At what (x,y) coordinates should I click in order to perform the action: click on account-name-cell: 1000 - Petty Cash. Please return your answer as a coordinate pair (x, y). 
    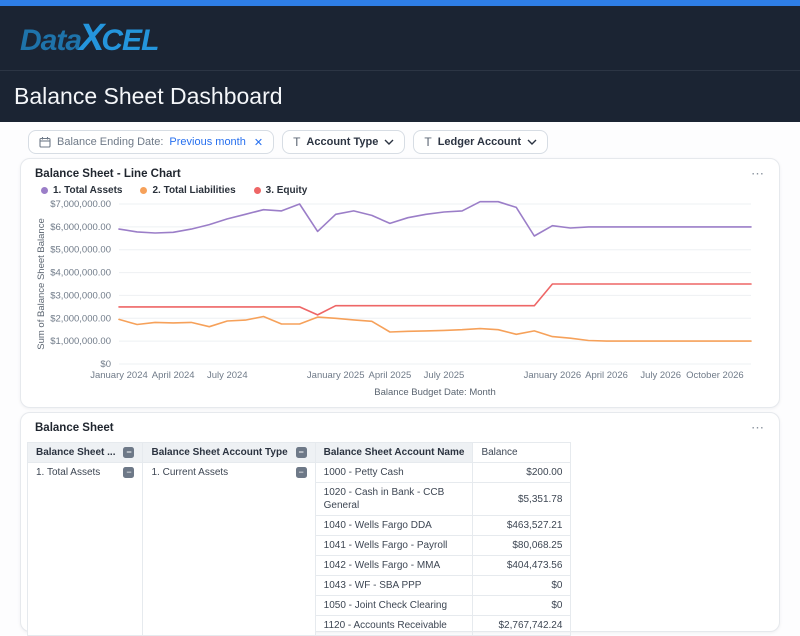
    Looking at the image, I should click on (394, 472).